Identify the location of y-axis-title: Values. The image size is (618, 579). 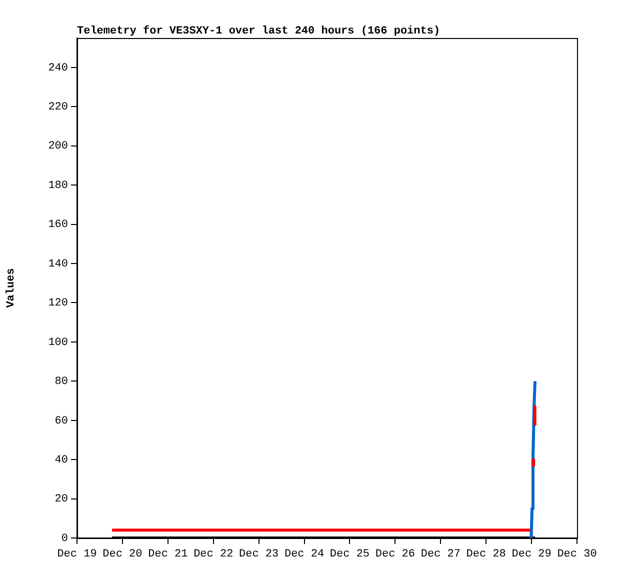
(11, 288).